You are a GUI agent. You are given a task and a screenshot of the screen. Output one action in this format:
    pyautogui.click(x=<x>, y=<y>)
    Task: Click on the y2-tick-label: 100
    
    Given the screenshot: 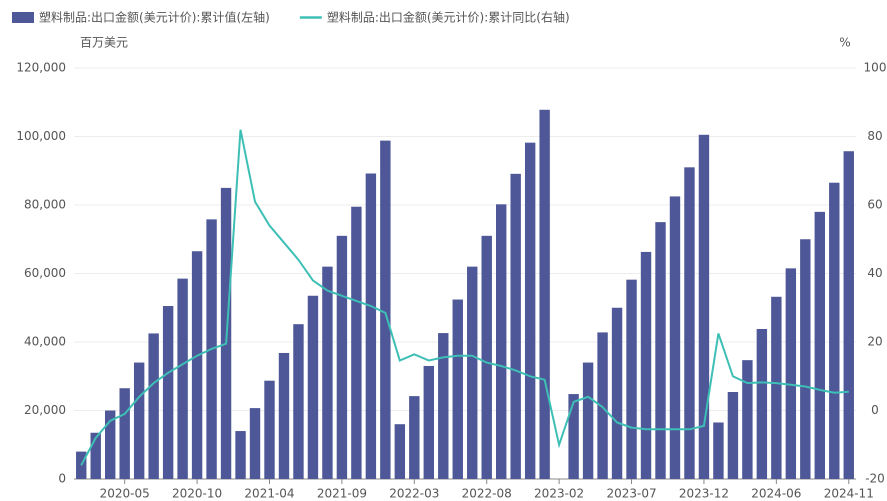 What is the action you would take?
    pyautogui.click(x=875, y=68)
    